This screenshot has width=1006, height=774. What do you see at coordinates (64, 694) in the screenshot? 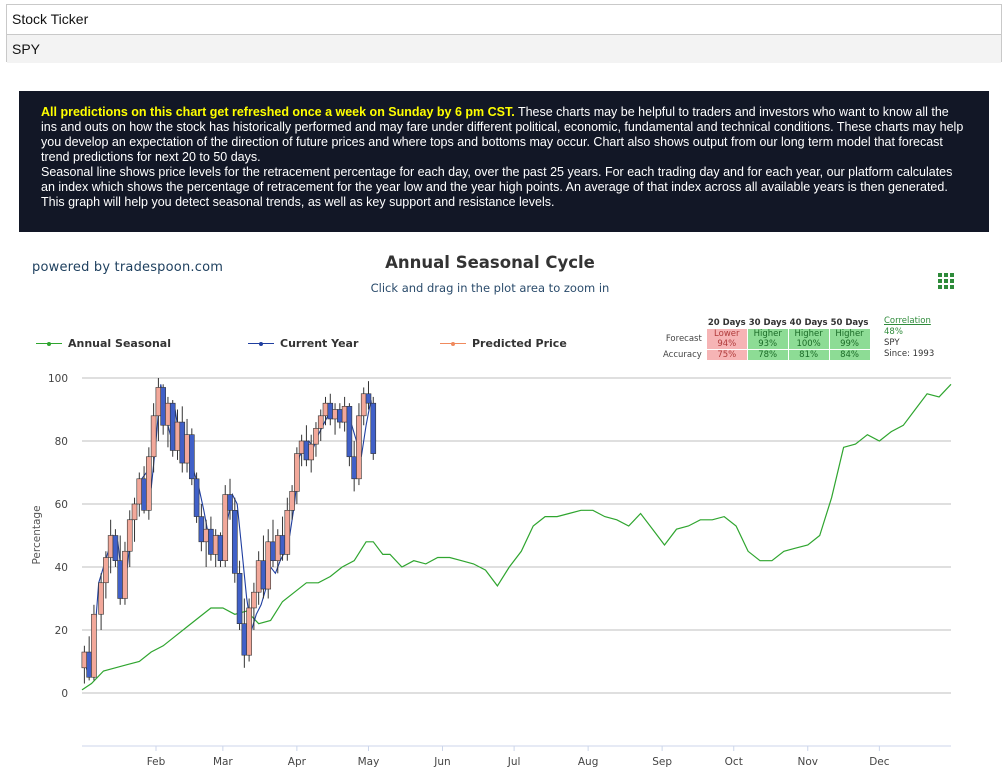
I see `y-tick-label: 0` at bounding box center [64, 694].